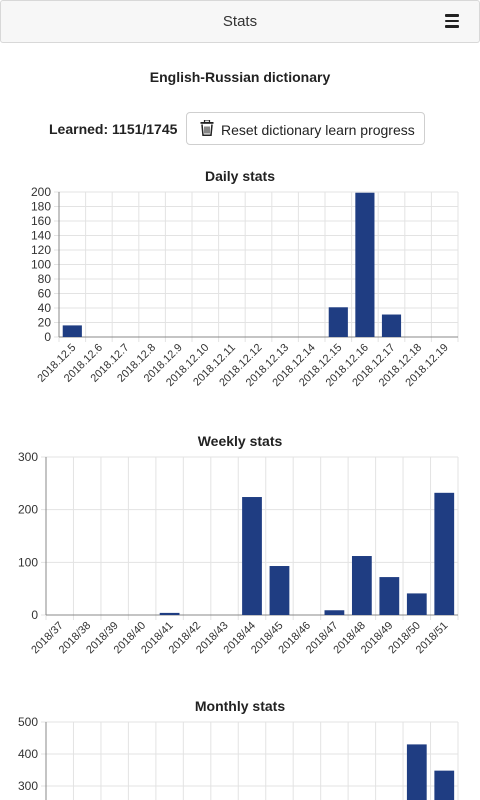 The image size is (480, 800). What do you see at coordinates (28, 754) in the screenshot?
I see `y-tick-label: 400` at bounding box center [28, 754].